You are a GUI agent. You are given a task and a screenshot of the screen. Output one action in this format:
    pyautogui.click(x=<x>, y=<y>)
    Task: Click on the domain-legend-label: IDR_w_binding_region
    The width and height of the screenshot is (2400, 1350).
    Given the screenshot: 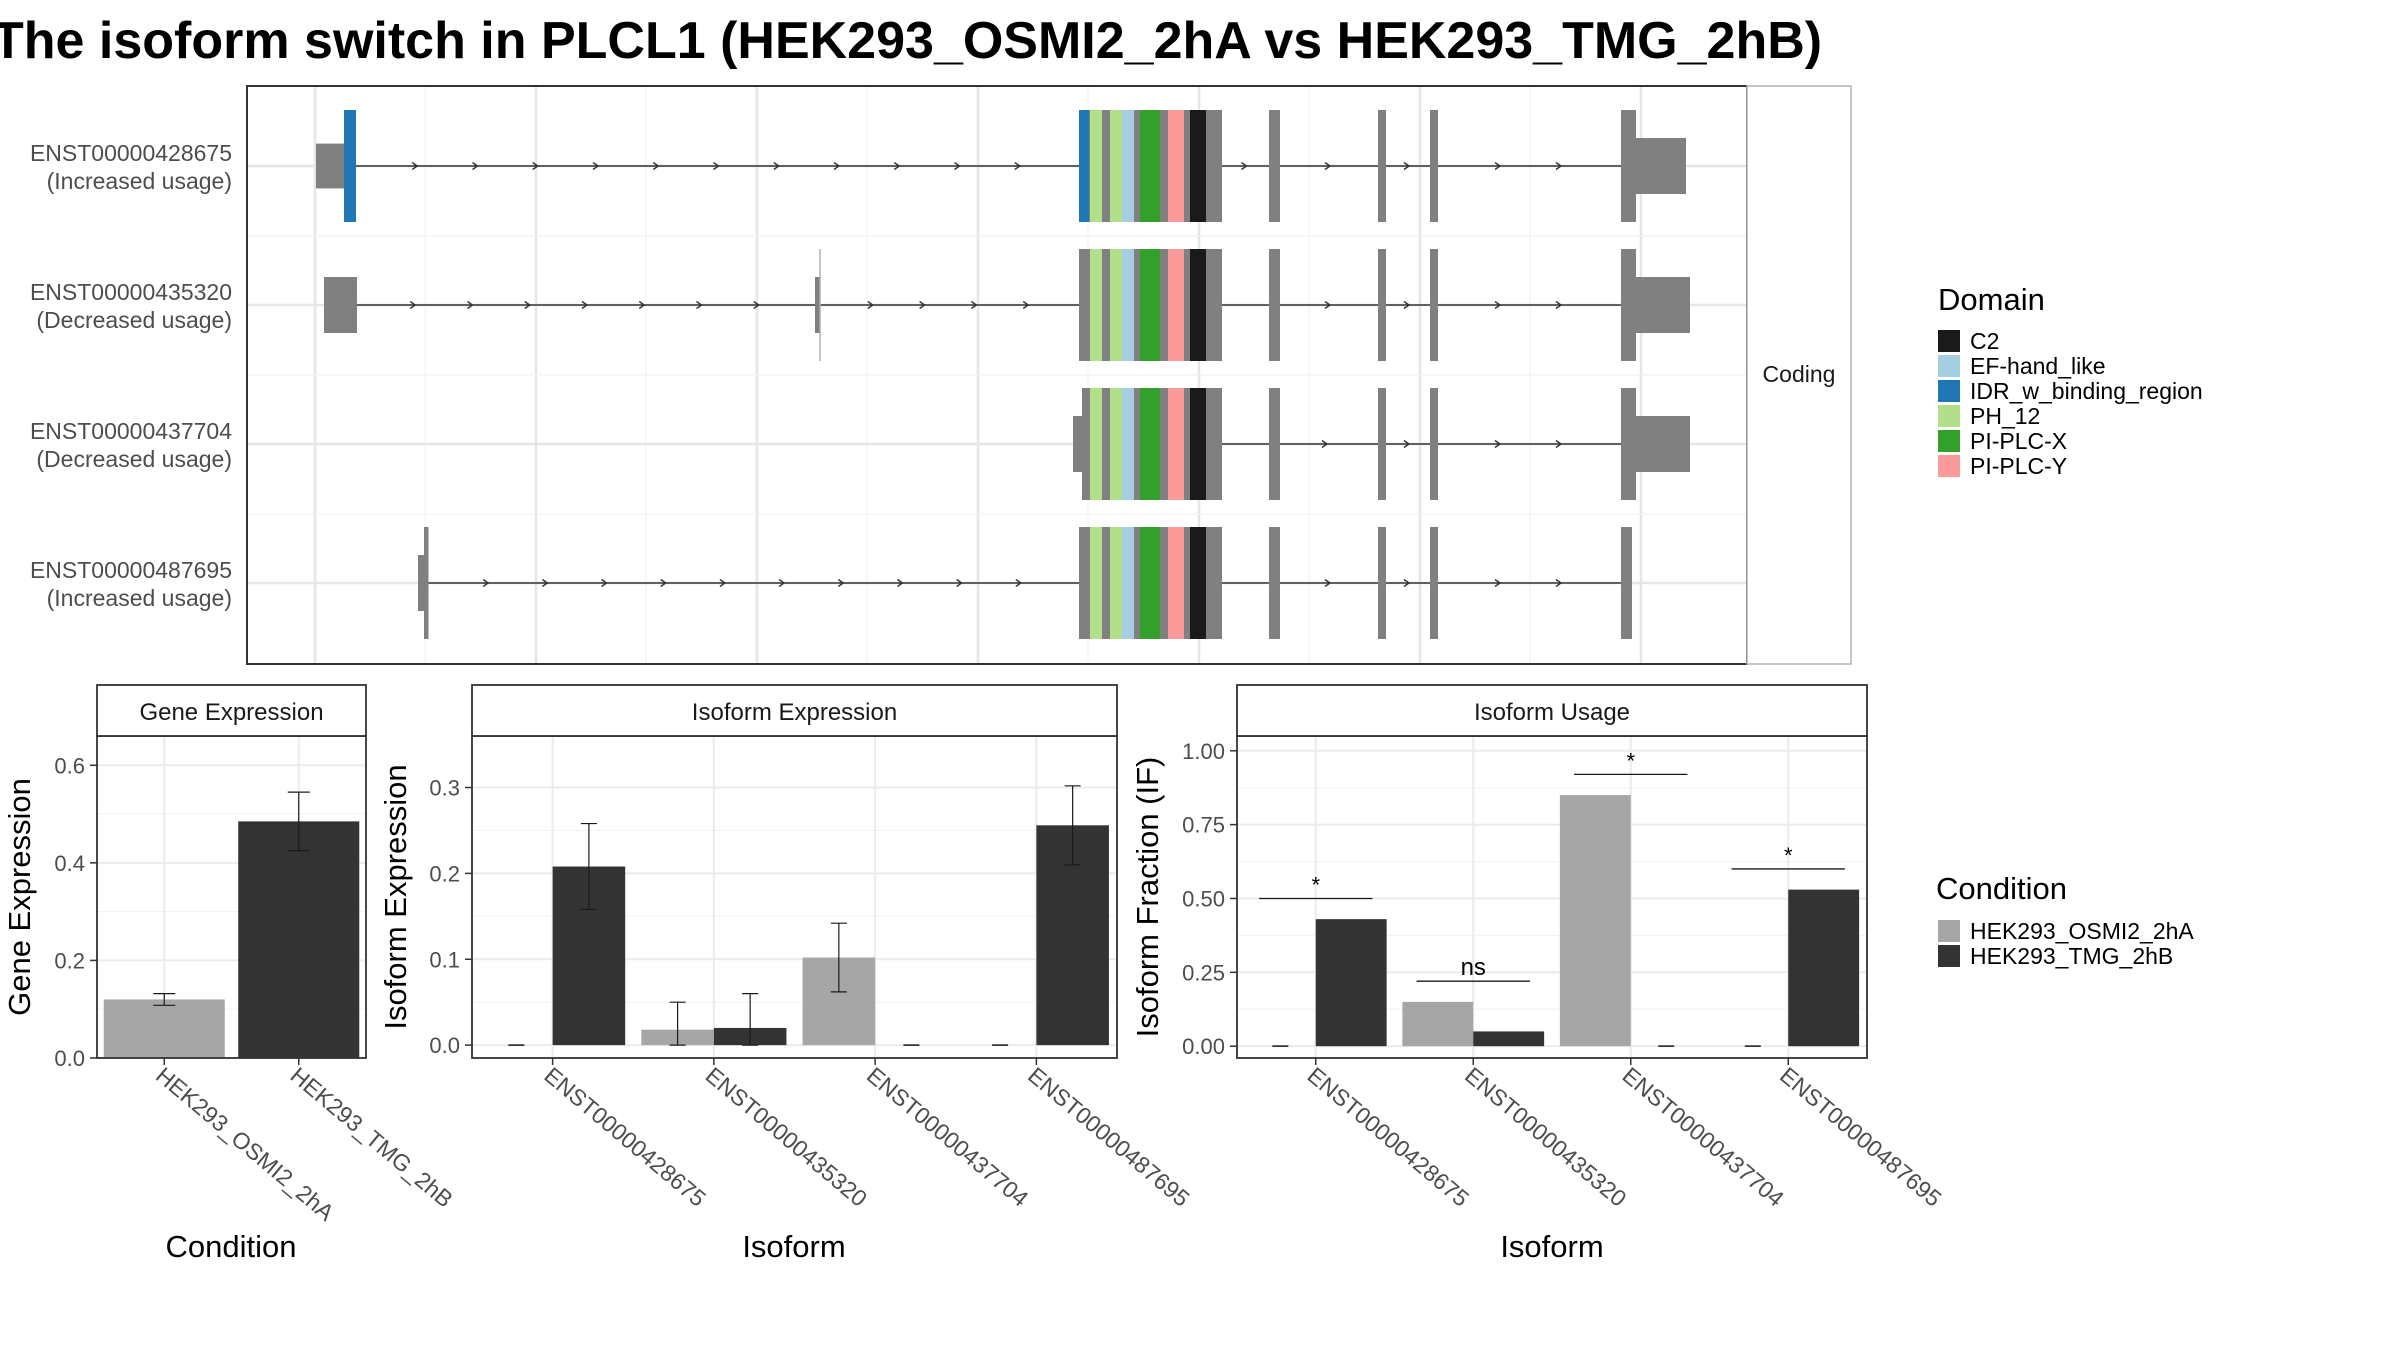 What is the action you would take?
    pyautogui.click(x=2086, y=391)
    